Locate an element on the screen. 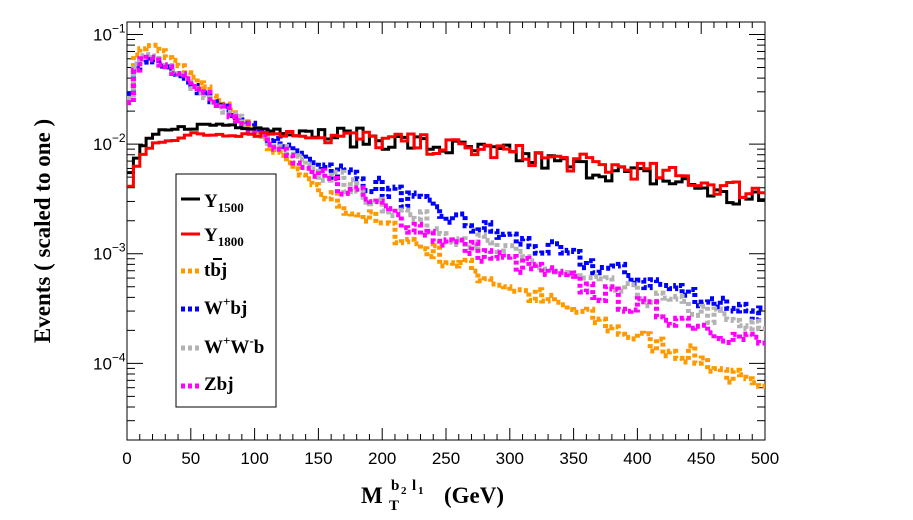 The width and height of the screenshot is (913, 520). legend-label-wbj: W+bj is located at coordinates (225, 306).